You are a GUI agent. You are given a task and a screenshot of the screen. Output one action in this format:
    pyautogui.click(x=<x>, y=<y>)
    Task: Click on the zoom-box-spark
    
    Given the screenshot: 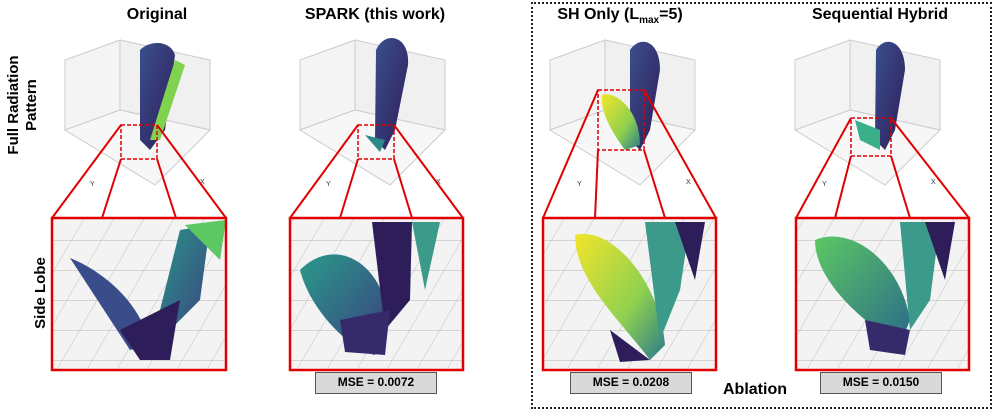 What is the action you would take?
    pyautogui.click(x=376, y=142)
    